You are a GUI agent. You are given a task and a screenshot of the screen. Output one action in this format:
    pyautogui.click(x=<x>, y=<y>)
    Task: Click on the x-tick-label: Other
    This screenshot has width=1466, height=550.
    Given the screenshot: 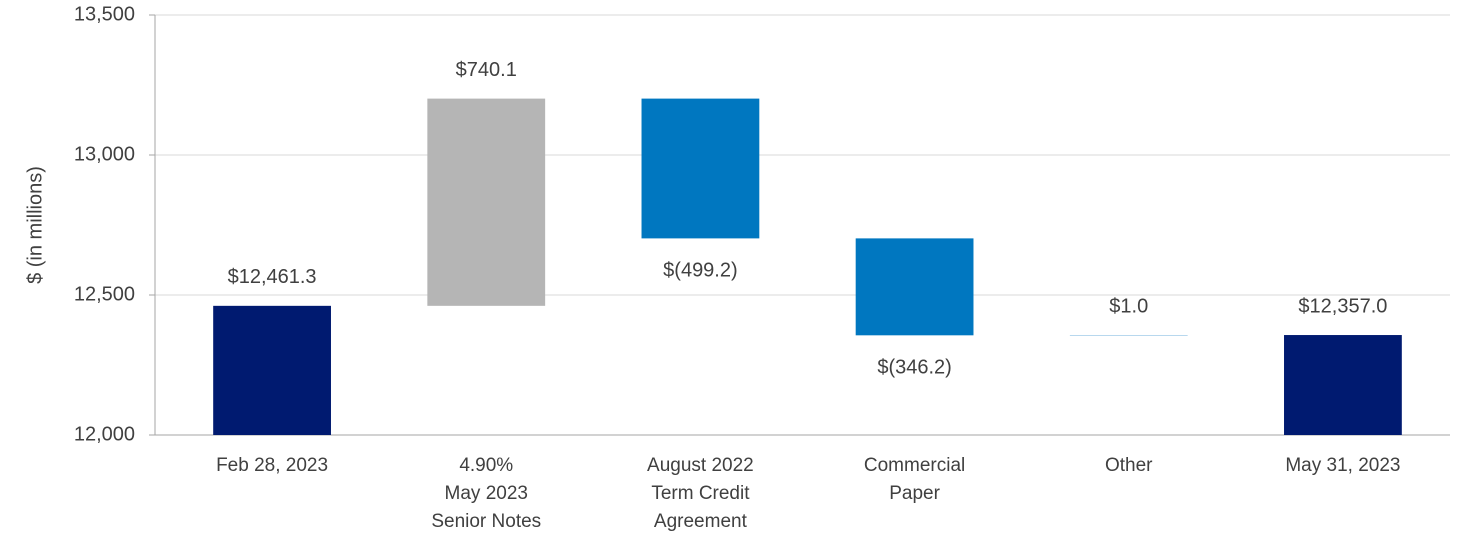 What is the action you would take?
    pyautogui.click(x=1128, y=465)
    